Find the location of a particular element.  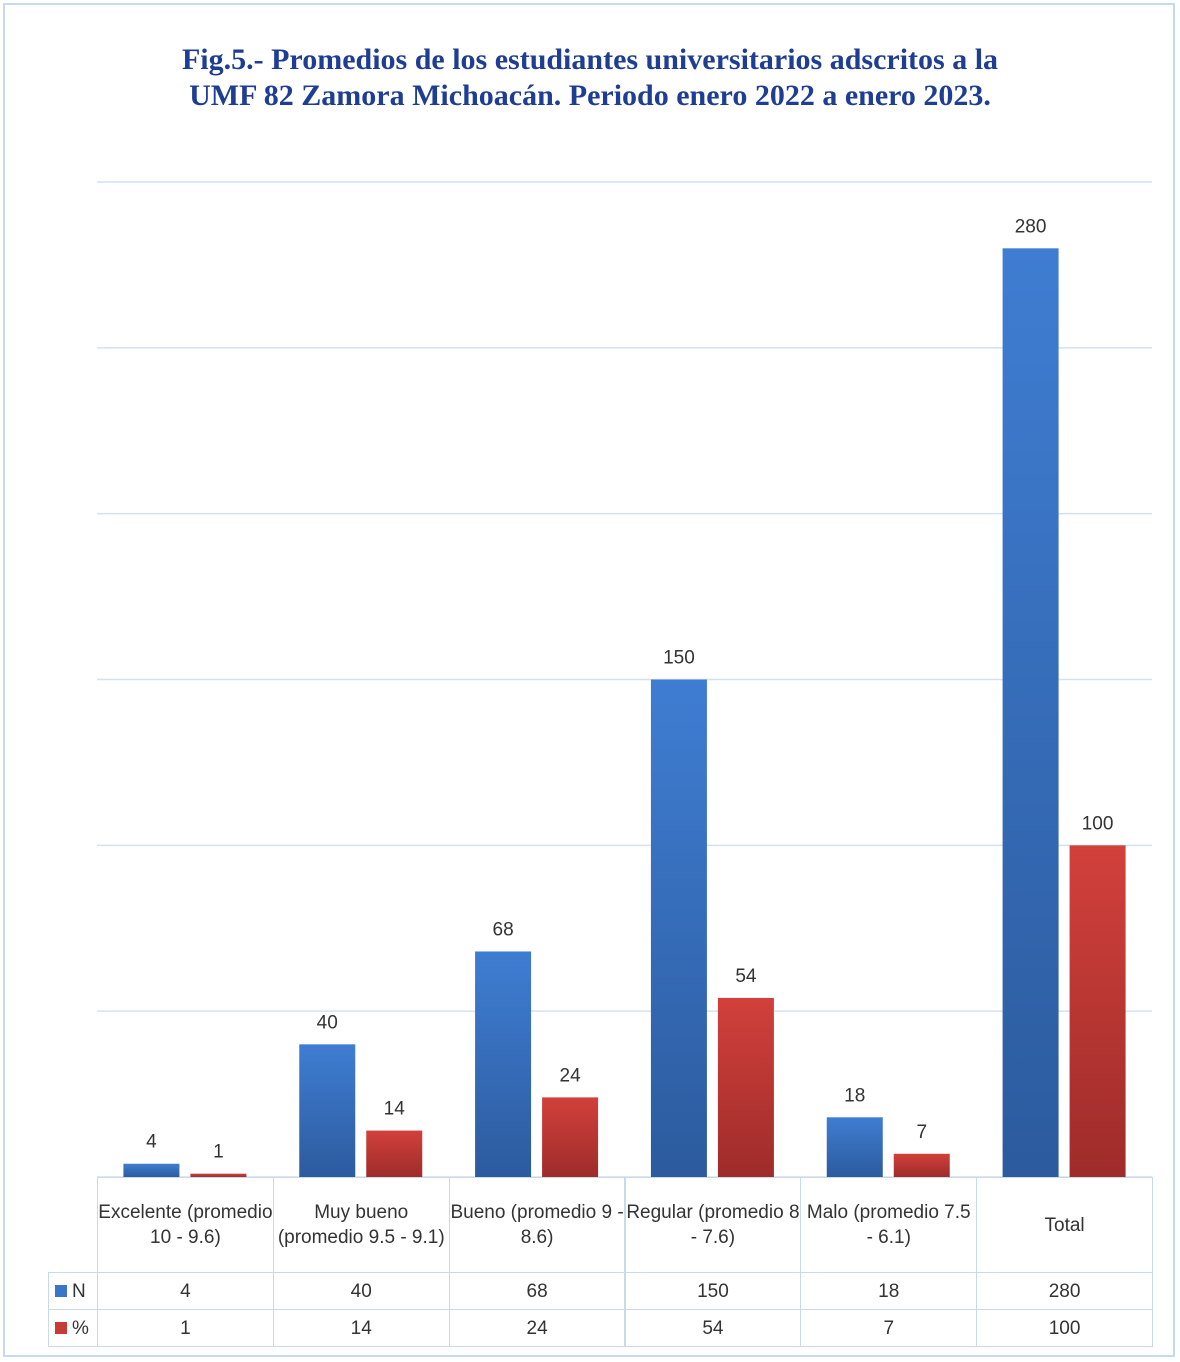

legend-label: N is located at coordinates (79, 1291).